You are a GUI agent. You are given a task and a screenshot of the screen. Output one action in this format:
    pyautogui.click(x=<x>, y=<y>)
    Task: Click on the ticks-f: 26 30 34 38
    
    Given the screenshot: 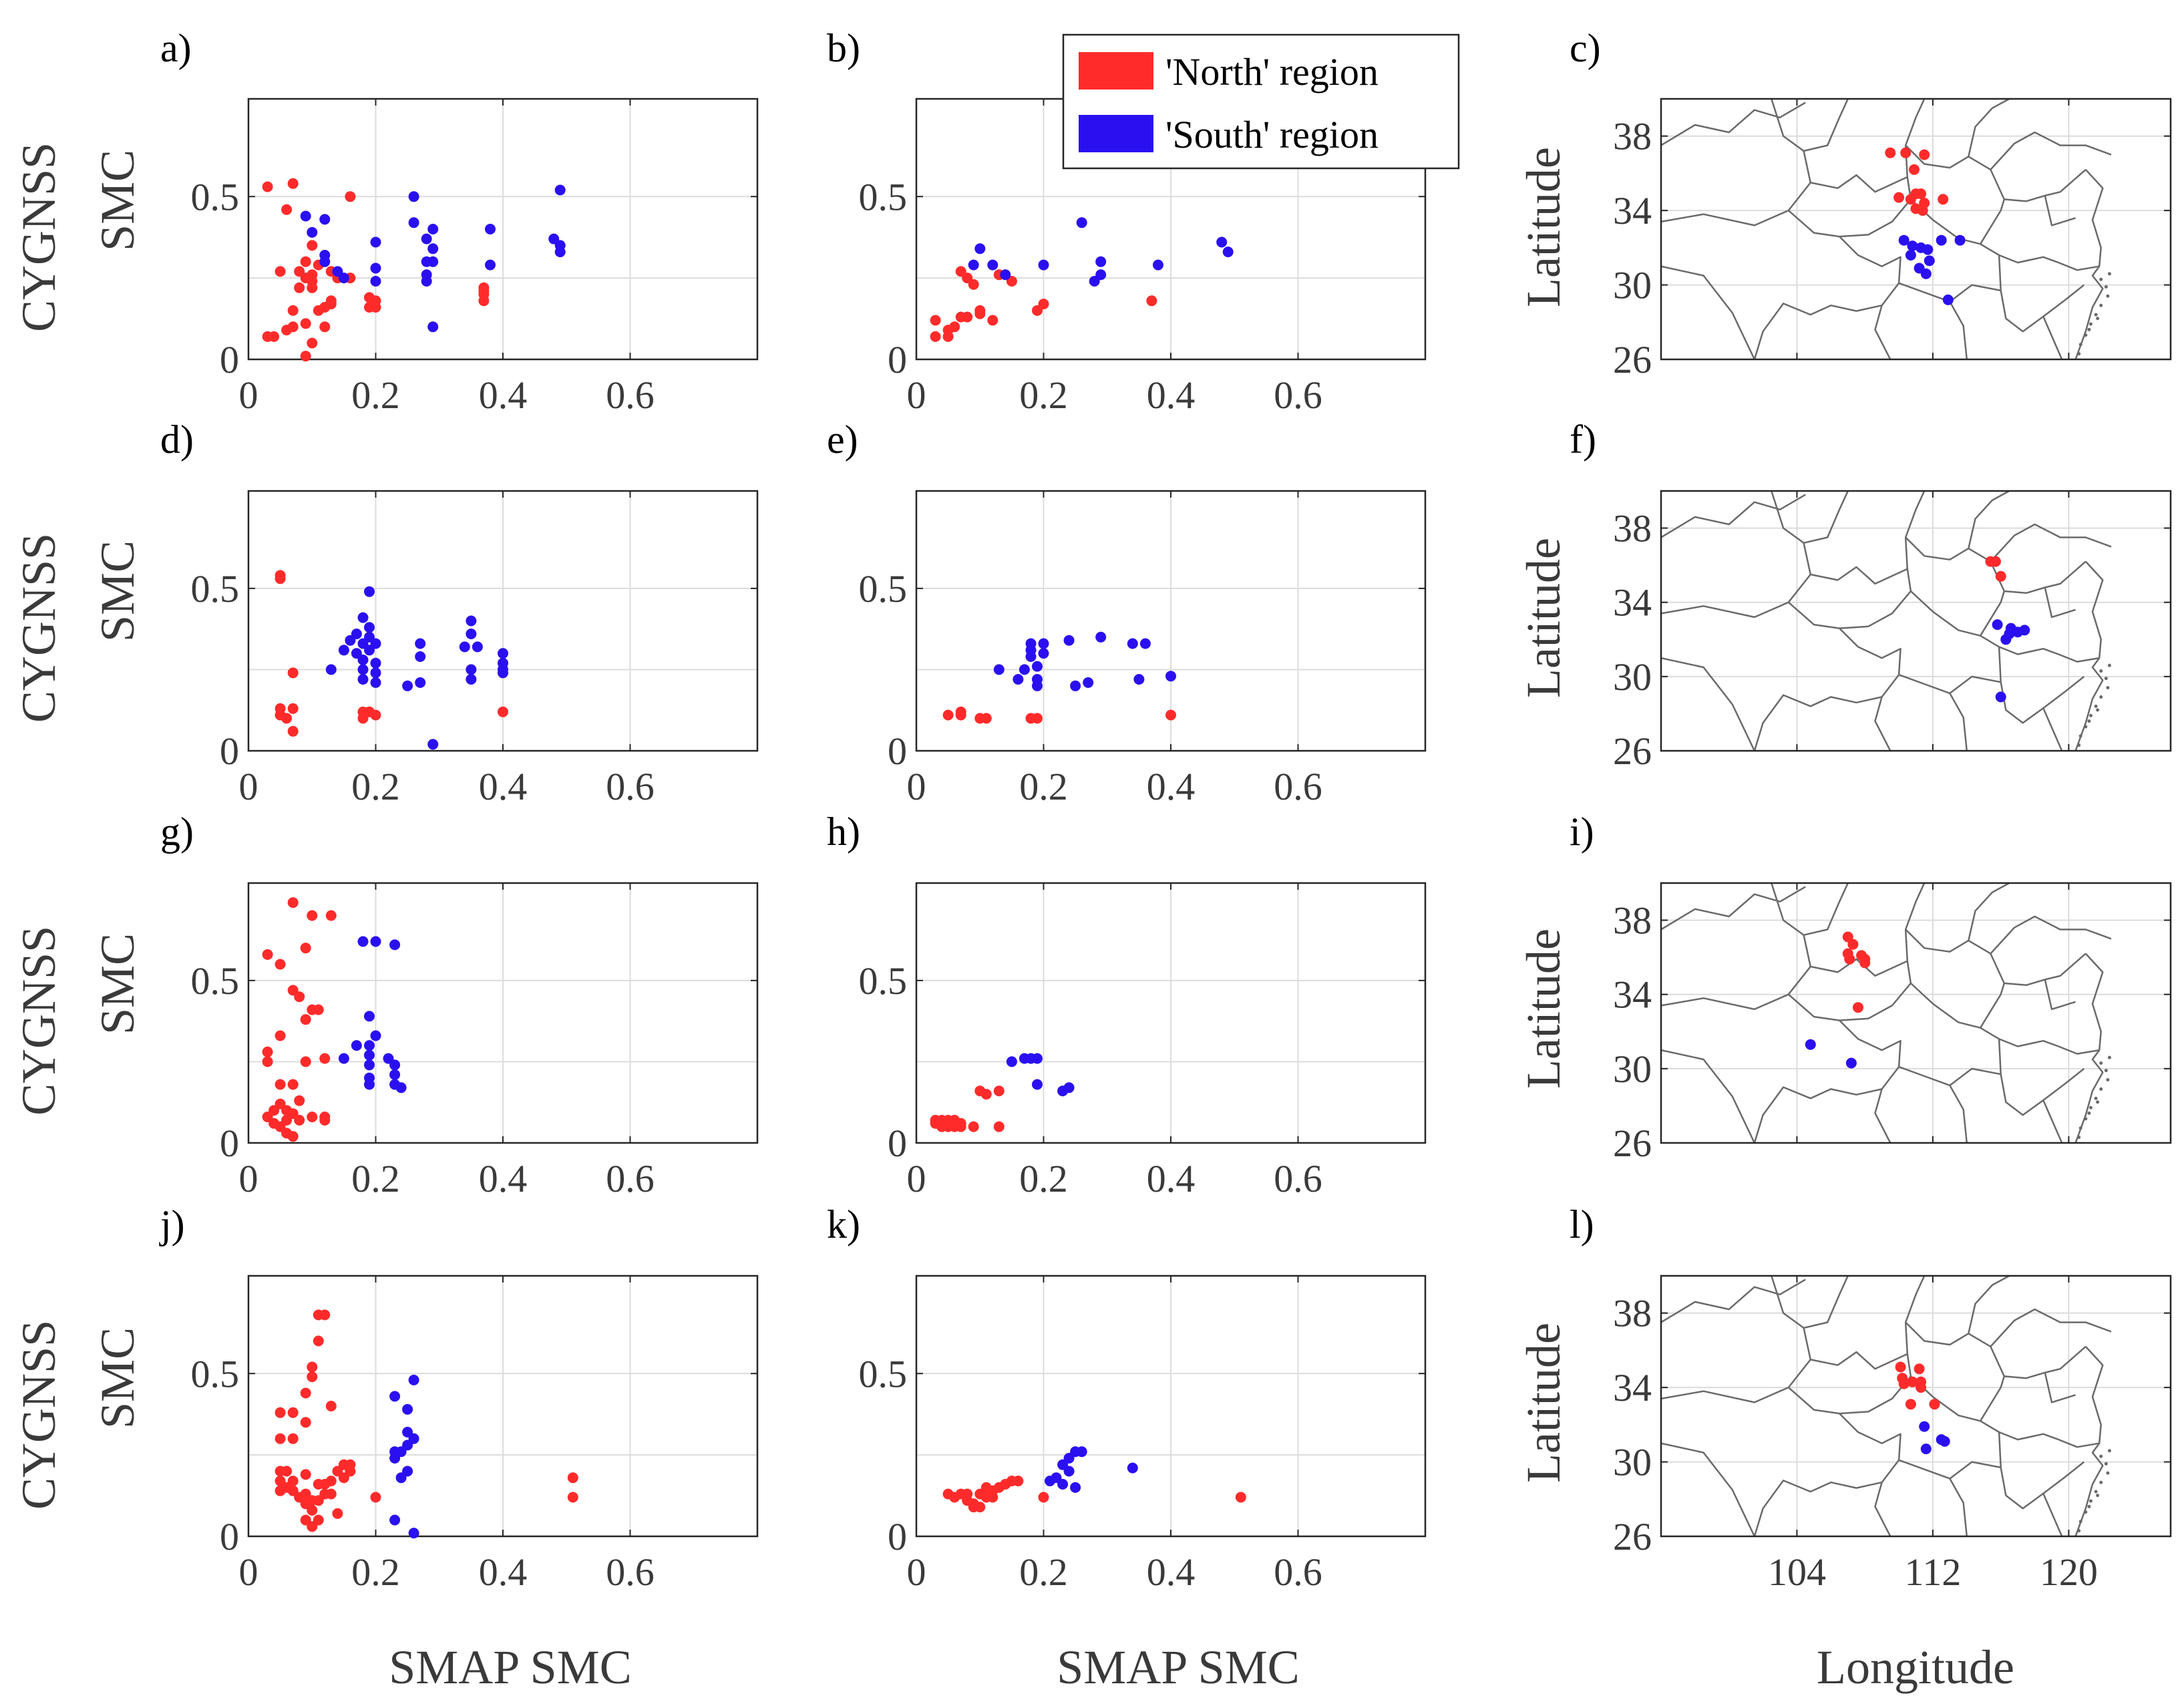 What is the action you would take?
    pyautogui.click(x=1892, y=632)
    